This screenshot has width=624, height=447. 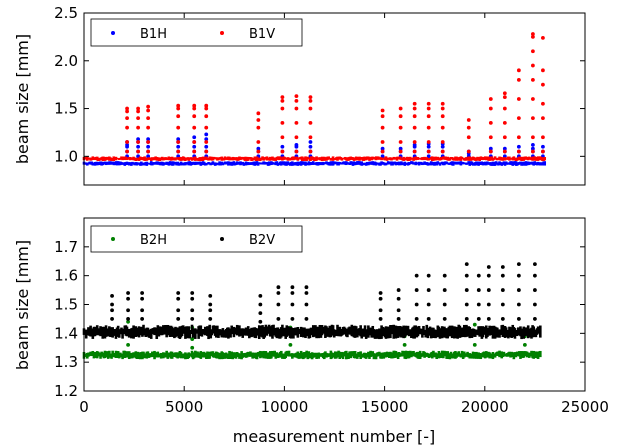 I want to click on x-axis-label: measurement number [-], so click(x=334, y=436).